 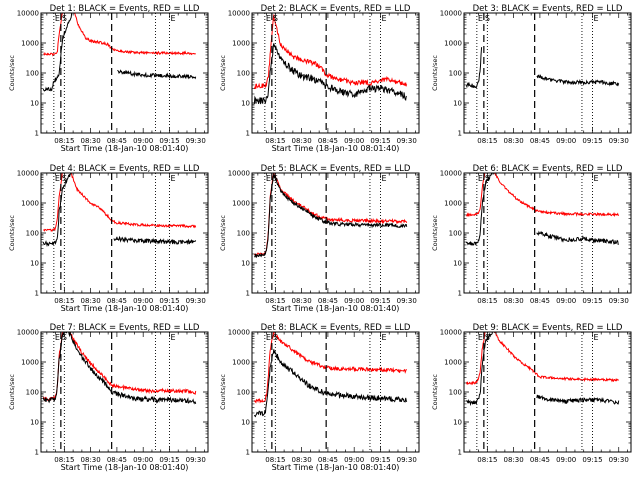 What do you see at coordinates (336, 169) in the screenshot?
I see `chart-title: Det 5: BLACK = Events, RED = LLD` at bounding box center [336, 169].